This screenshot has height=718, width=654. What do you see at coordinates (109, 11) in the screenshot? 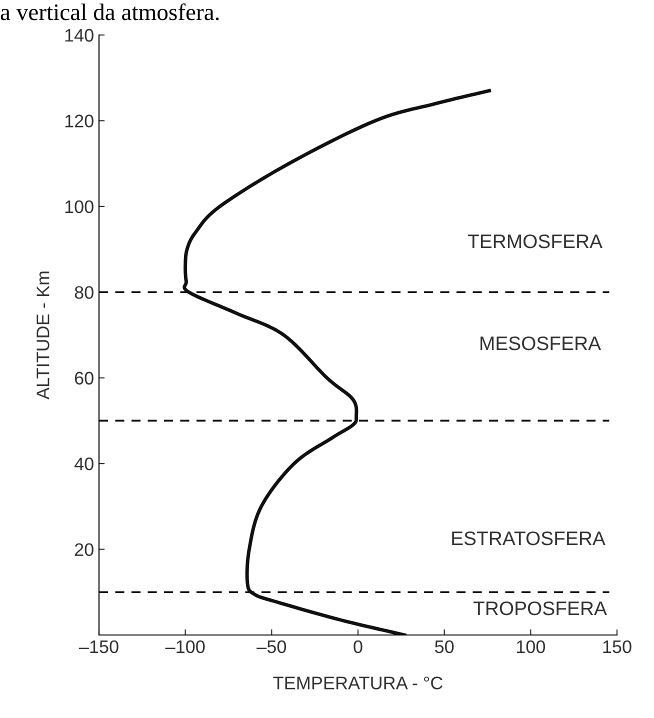
I see `chart-title: a vertical da atmosfera.` at bounding box center [109, 11].